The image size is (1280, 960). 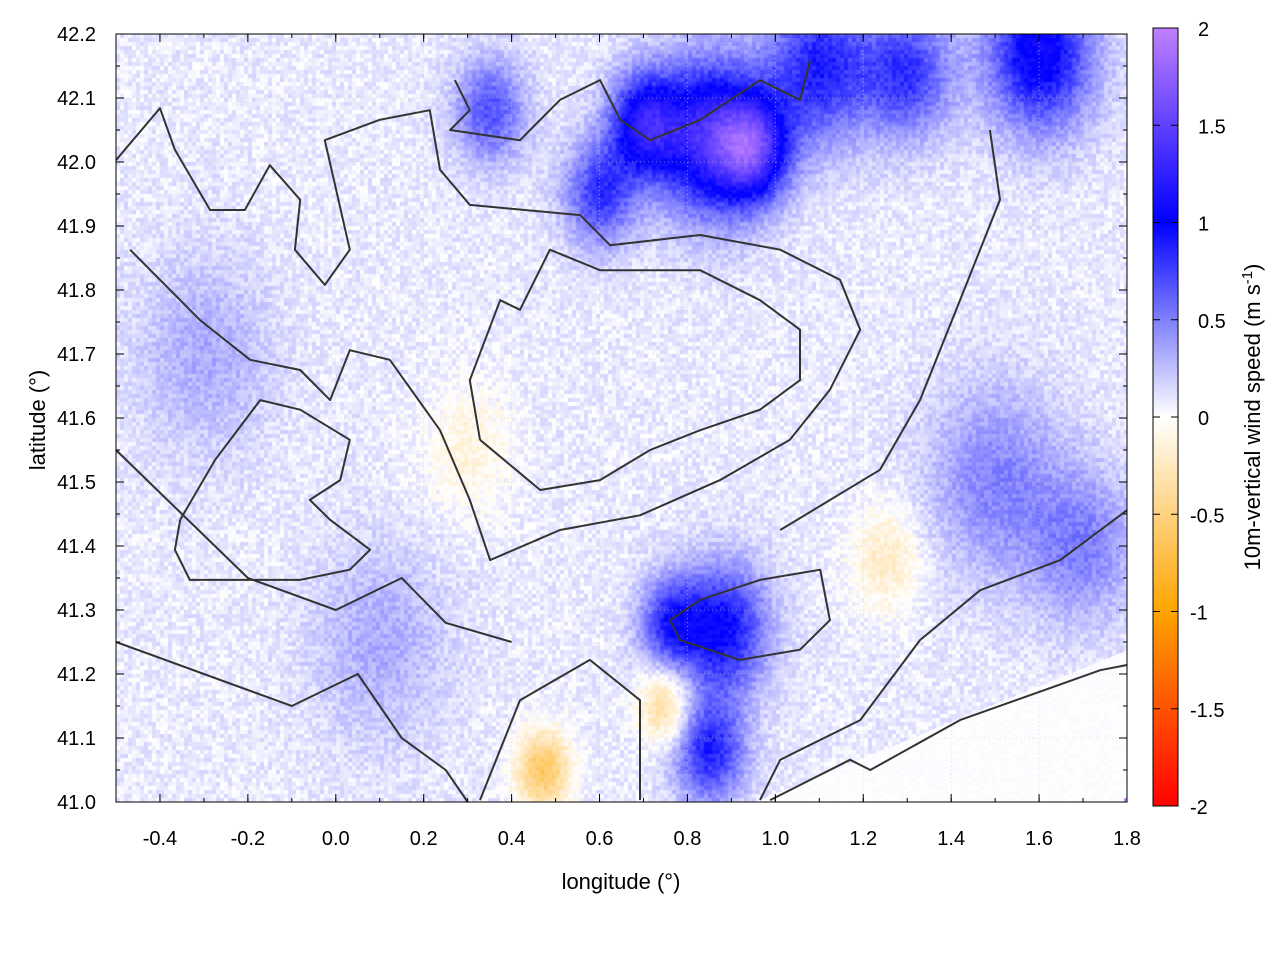 I want to click on colorbar-tick-label: -0.5, so click(x=1207, y=516).